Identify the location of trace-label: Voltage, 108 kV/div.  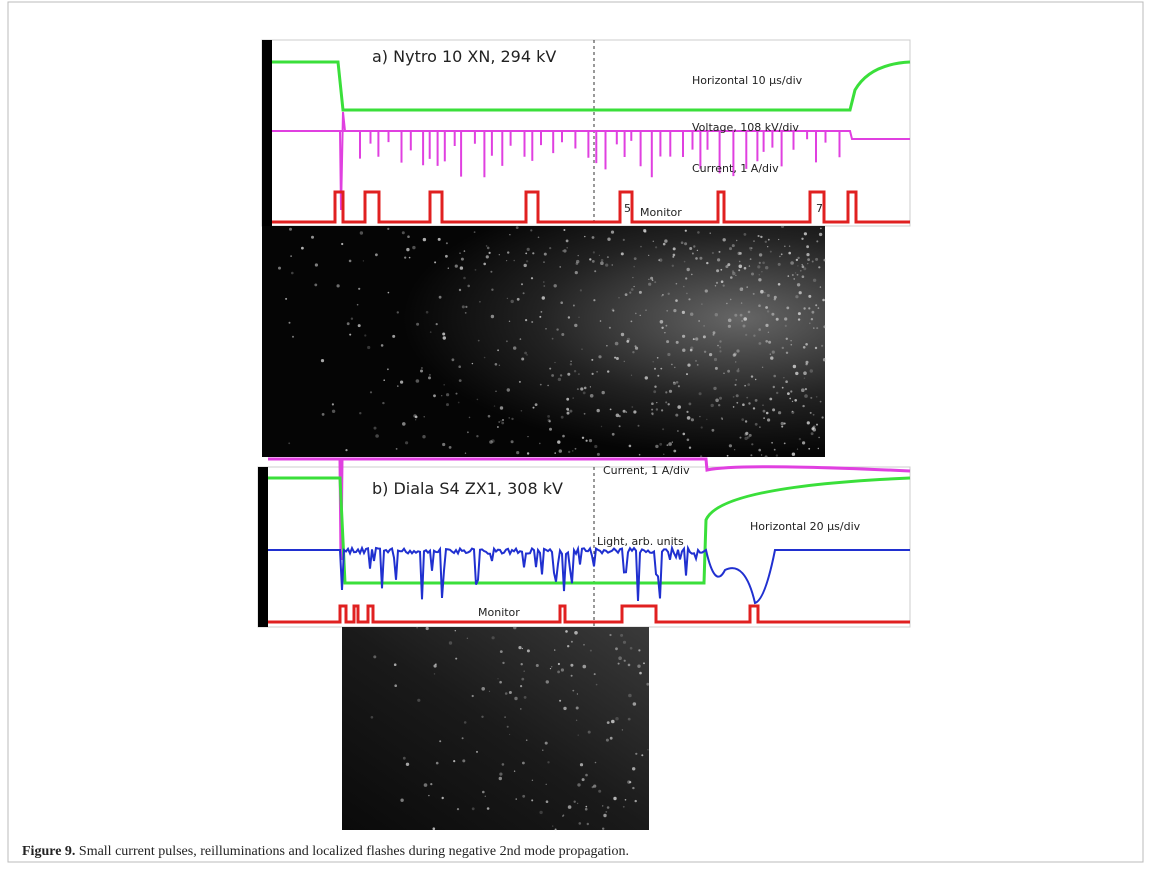
(745, 127).